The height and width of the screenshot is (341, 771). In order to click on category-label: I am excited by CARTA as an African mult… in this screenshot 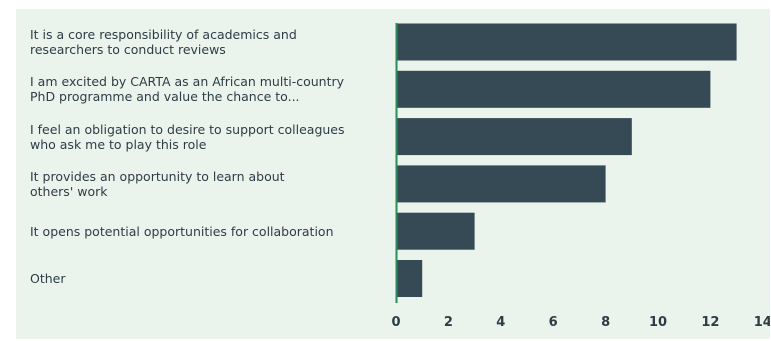, I will do `click(187, 89)`.